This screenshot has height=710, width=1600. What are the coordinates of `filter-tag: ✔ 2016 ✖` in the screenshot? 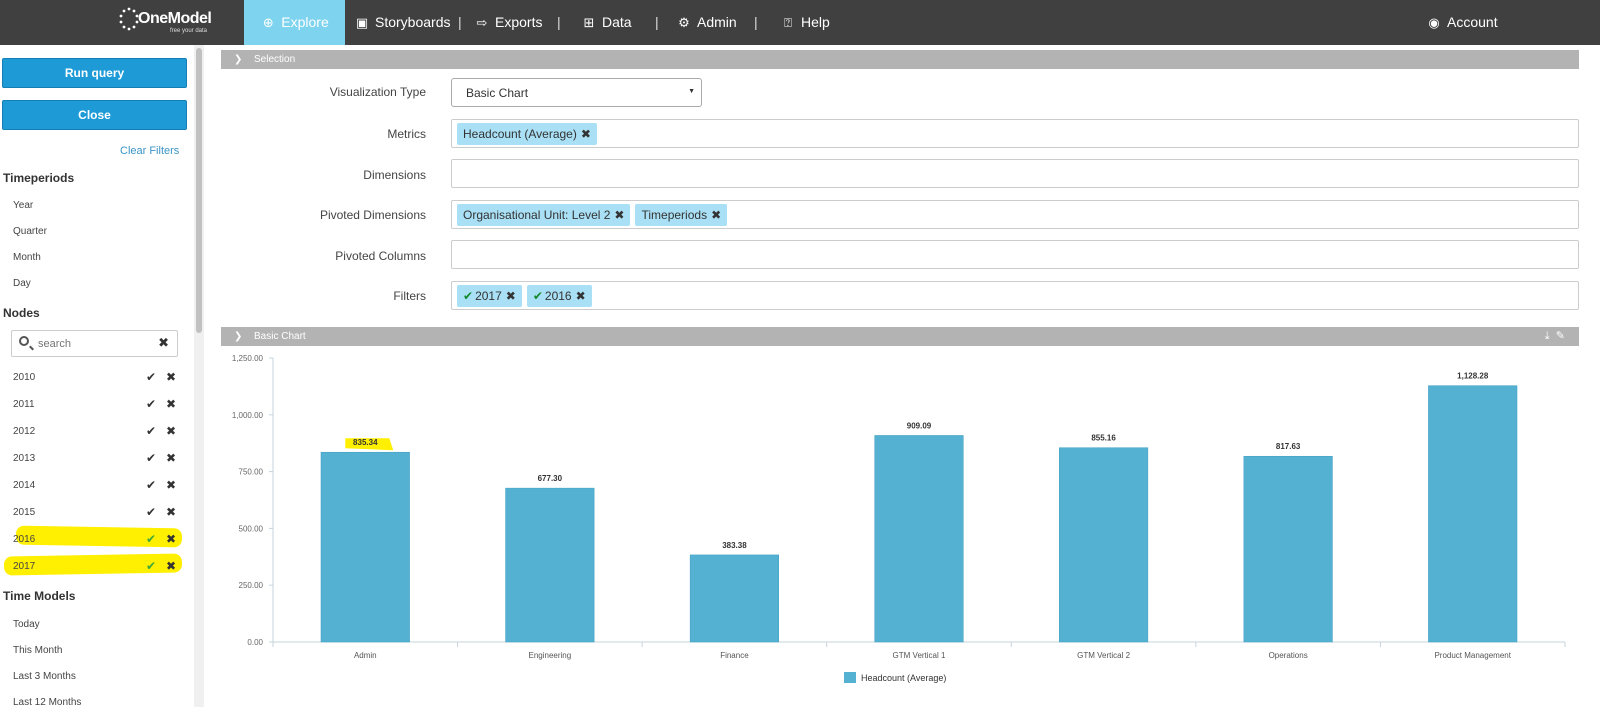 It's located at (559, 296).